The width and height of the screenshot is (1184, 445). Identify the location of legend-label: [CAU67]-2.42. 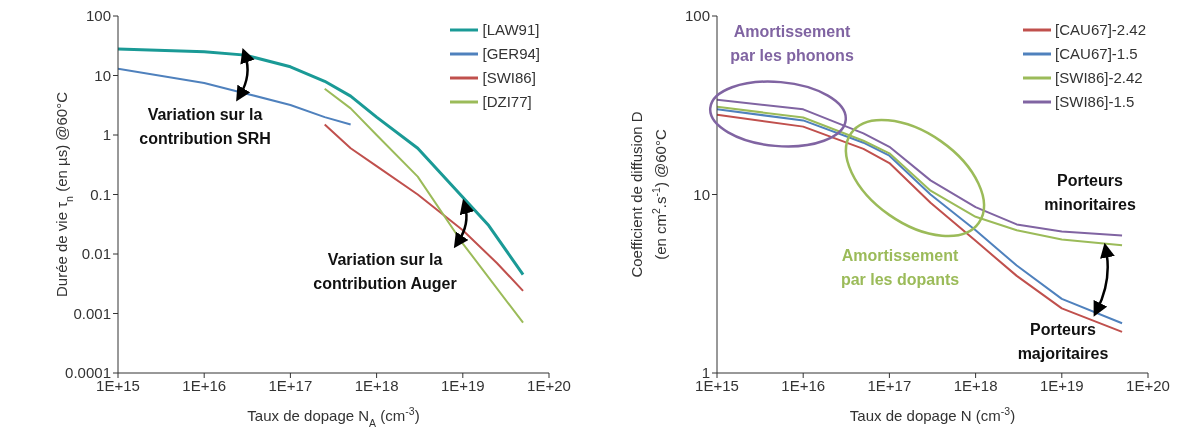
(1100, 30).